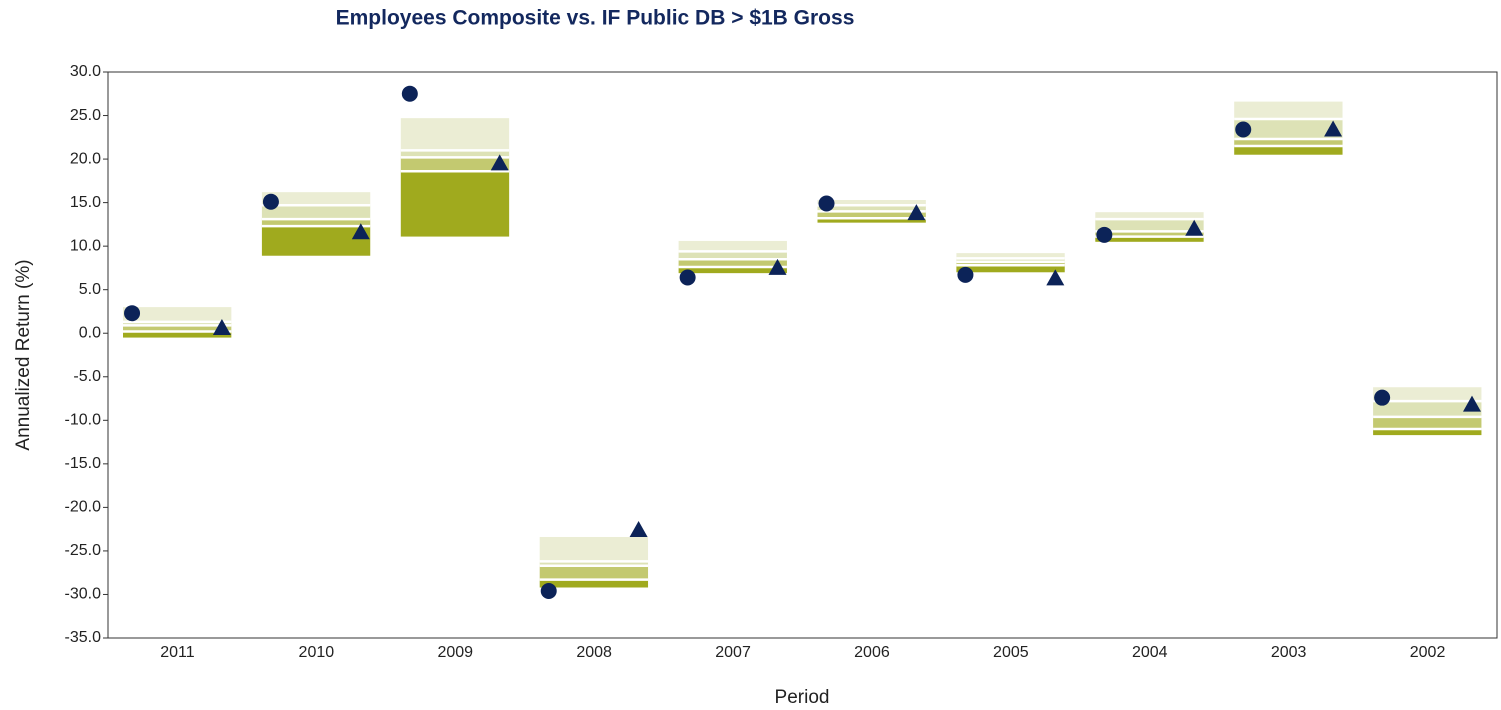  Describe the element at coordinates (83, 420) in the screenshot. I see `y-tick-label: -10.0` at that location.